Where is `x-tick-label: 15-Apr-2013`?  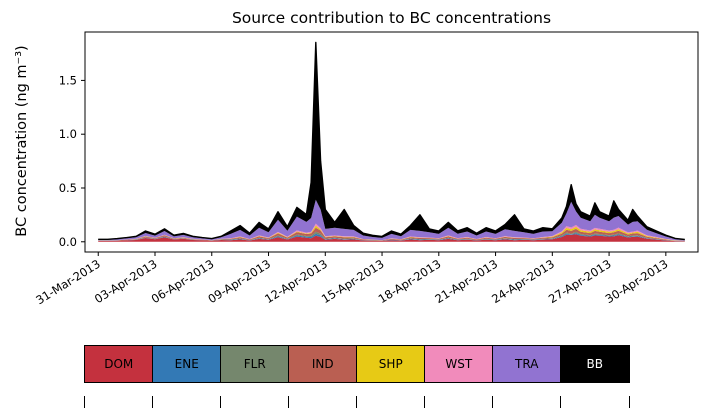 x-tick-label: 15-Apr-2013 is located at coordinates (353, 282).